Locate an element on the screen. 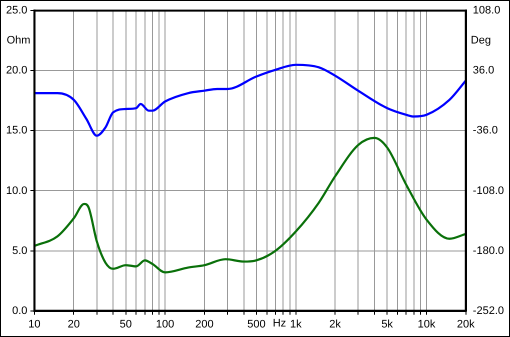  x-tick-label: 20 is located at coordinates (74, 324).